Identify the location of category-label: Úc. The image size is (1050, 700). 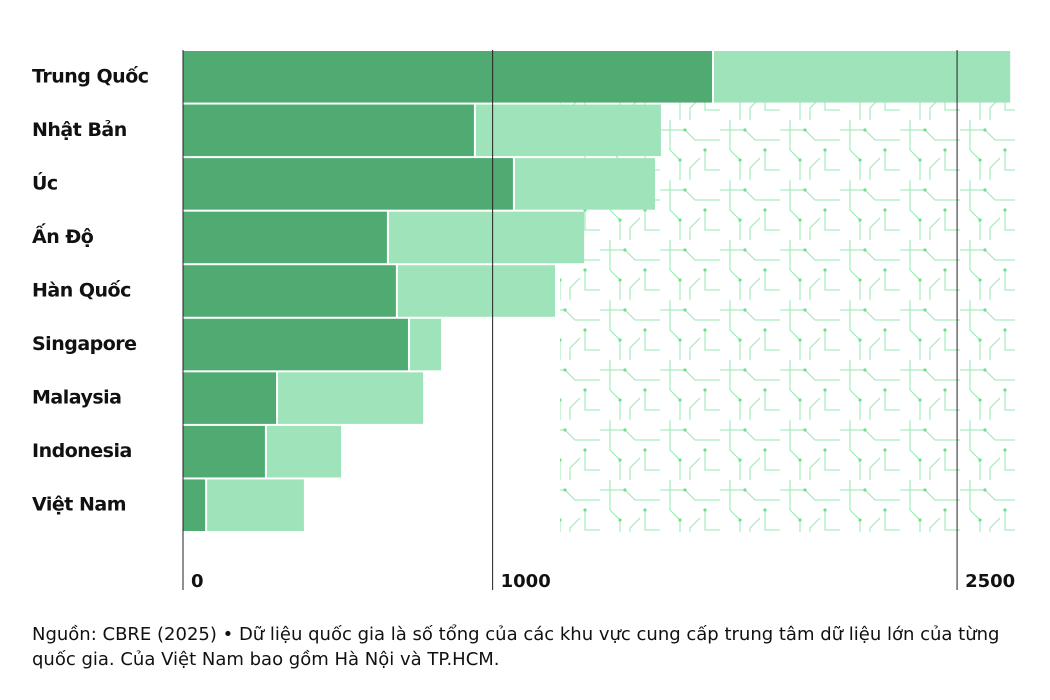
(45, 182).